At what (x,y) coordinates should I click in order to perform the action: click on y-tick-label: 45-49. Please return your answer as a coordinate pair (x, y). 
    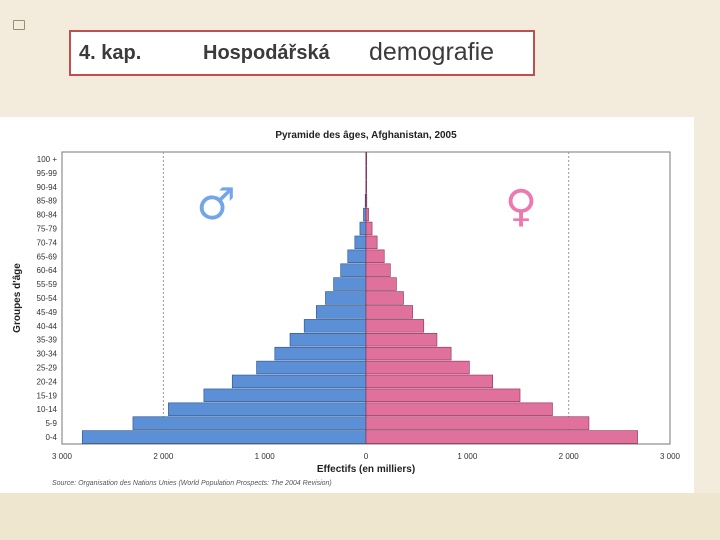
    Looking at the image, I should click on (47, 312).